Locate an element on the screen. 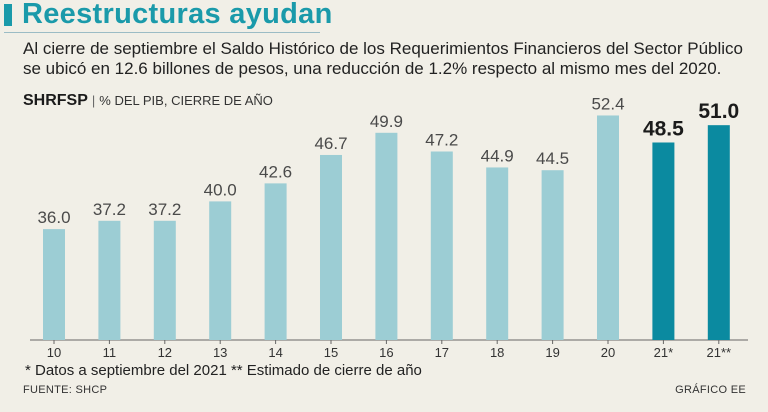  data-label-18: 44.9 is located at coordinates (497, 155).